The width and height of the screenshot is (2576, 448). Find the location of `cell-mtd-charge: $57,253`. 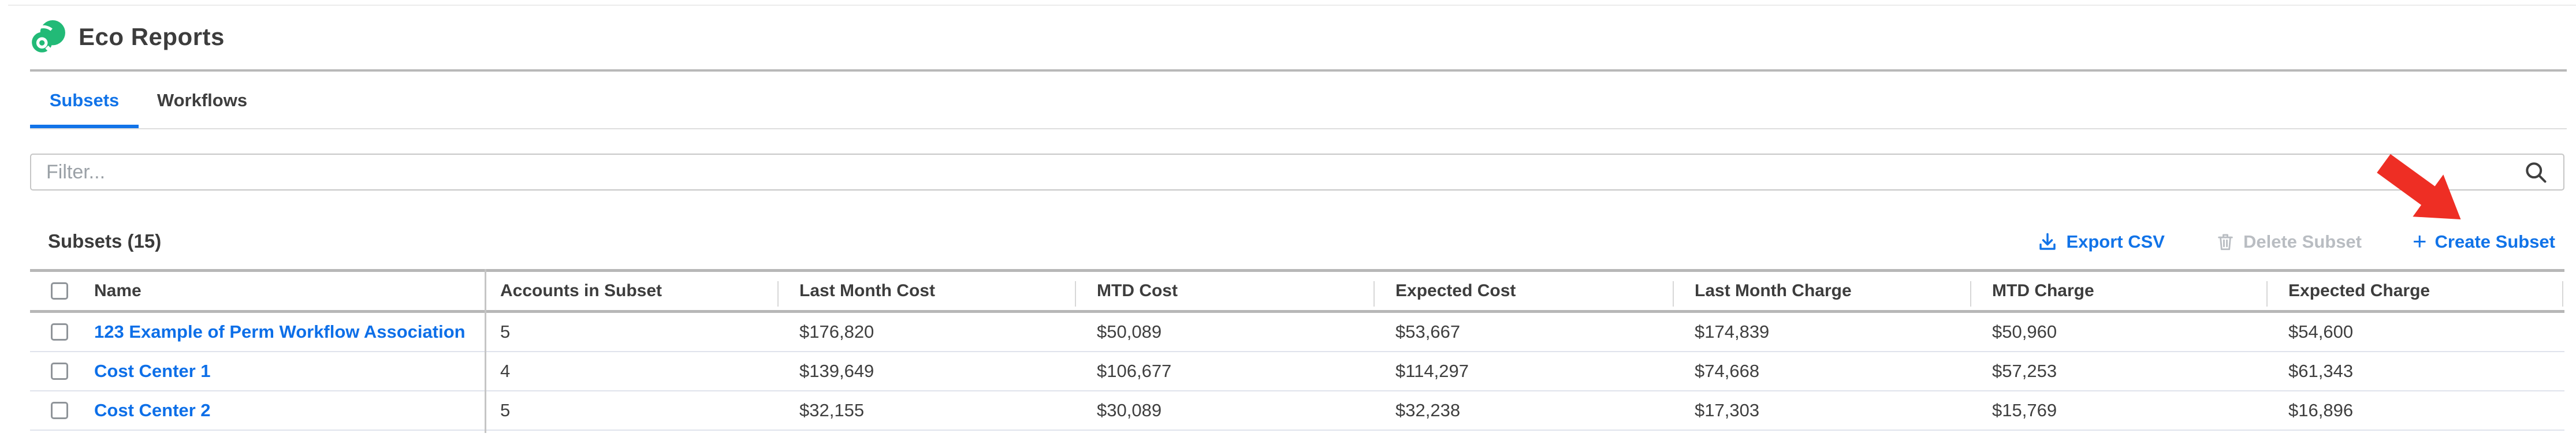

cell-mtd-charge: $57,253 is located at coordinates (2025, 371).